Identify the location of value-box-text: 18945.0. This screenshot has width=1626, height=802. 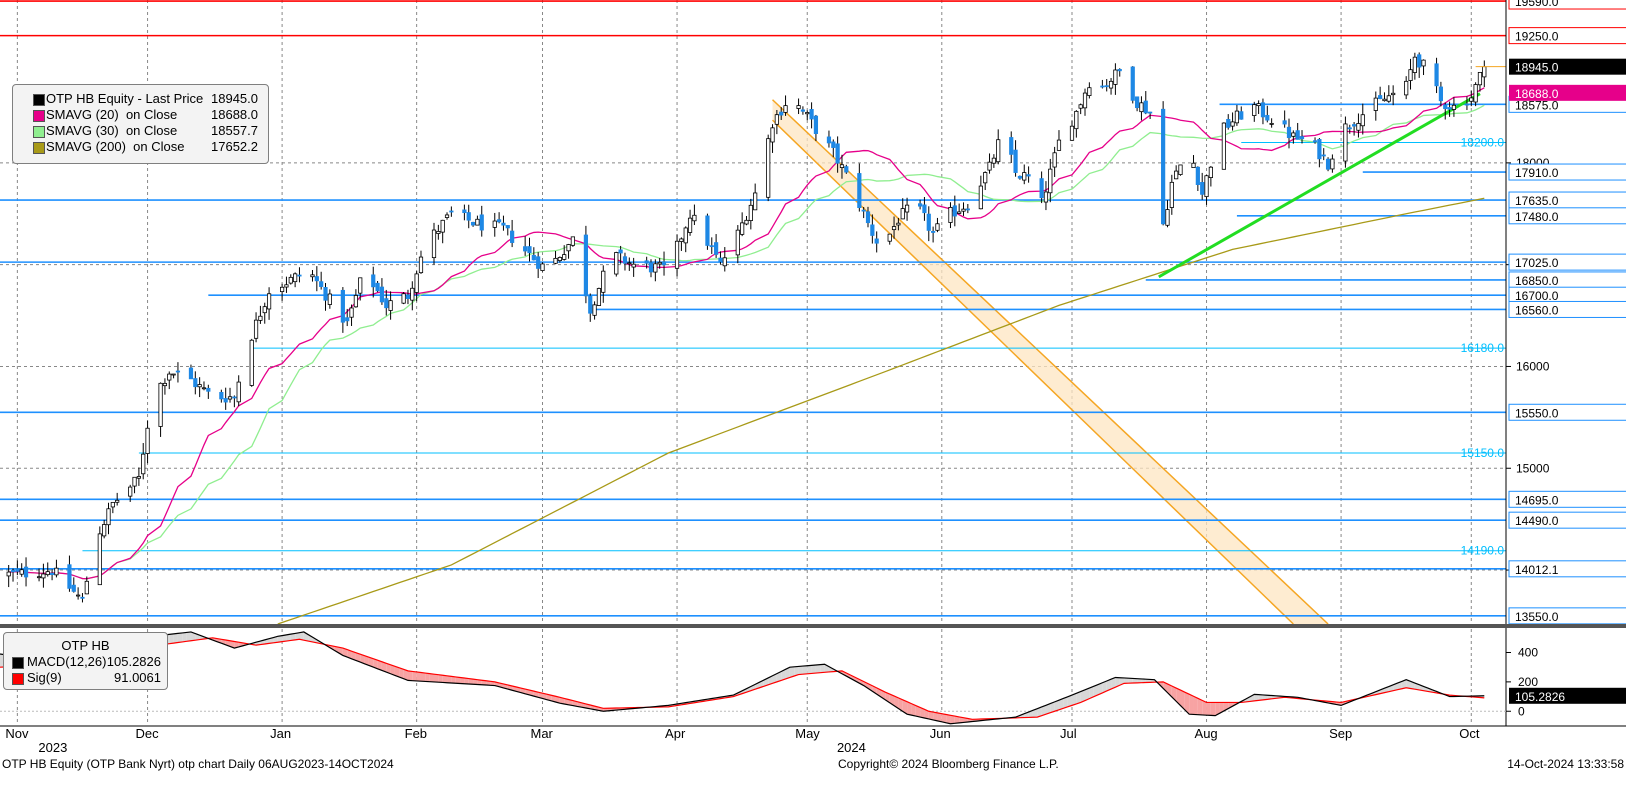
(1537, 68).